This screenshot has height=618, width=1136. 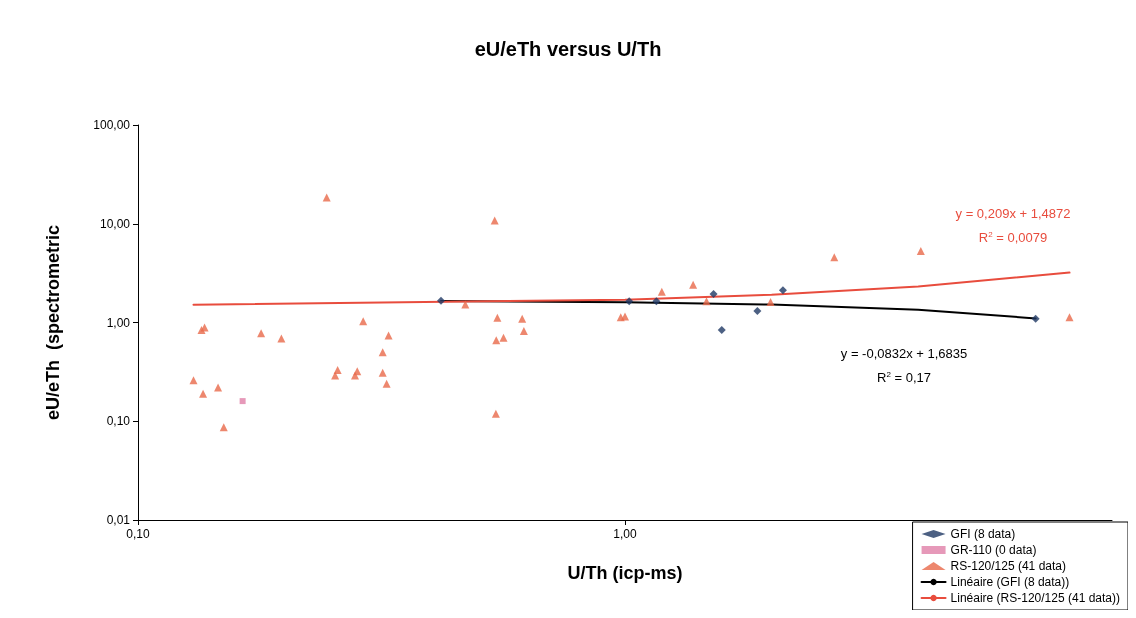 I want to click on legend-label: GFI (8 data), so click(x=983, y=534).